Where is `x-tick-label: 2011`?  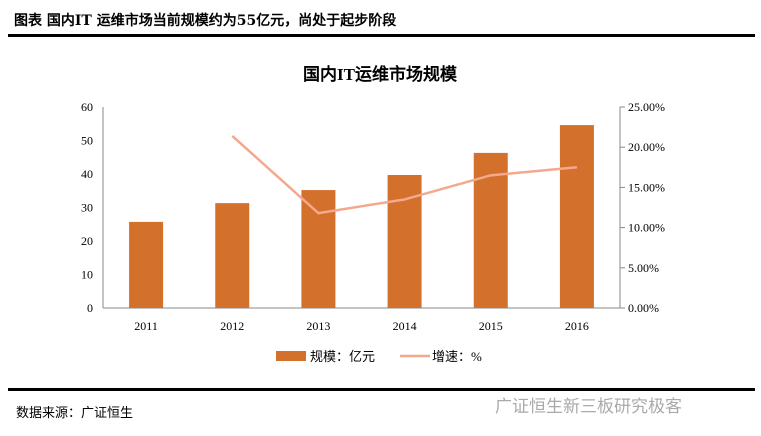 x-tick-label: 2011 is located at coordinates (146, 326).